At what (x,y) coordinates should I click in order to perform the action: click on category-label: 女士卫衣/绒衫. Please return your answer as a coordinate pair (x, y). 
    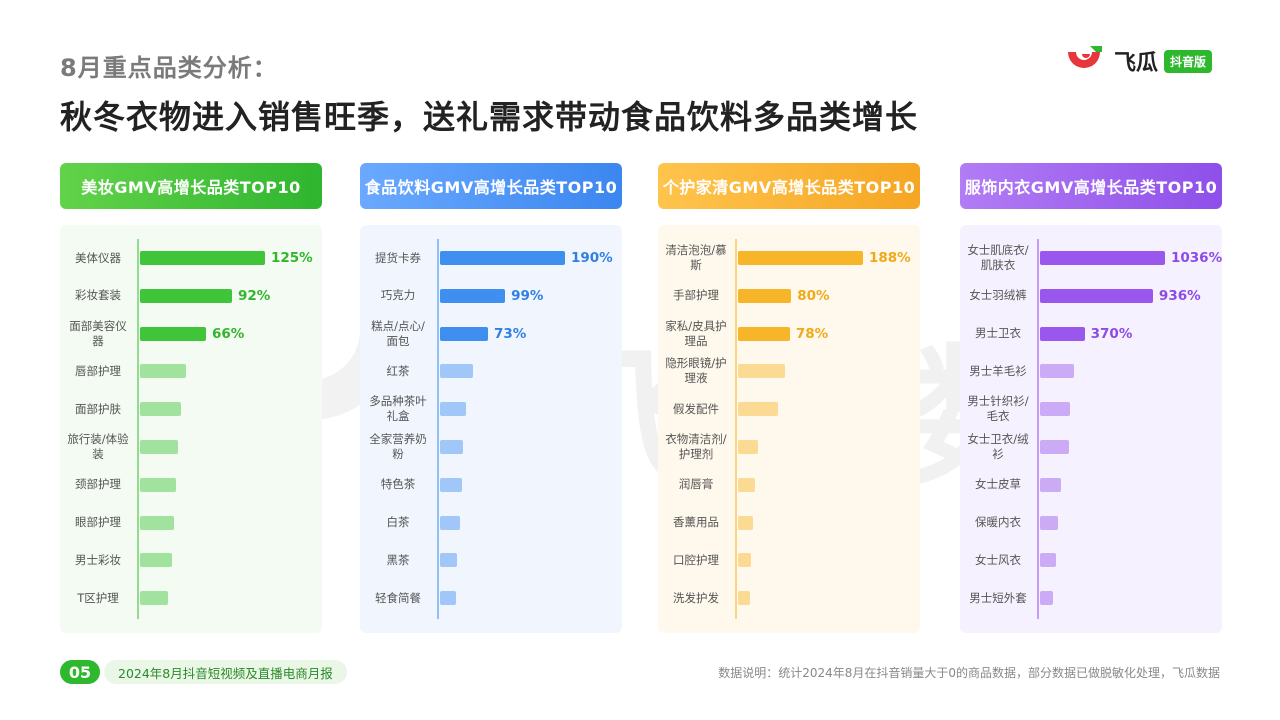
    Looking at the image, I should click on (998, 446).